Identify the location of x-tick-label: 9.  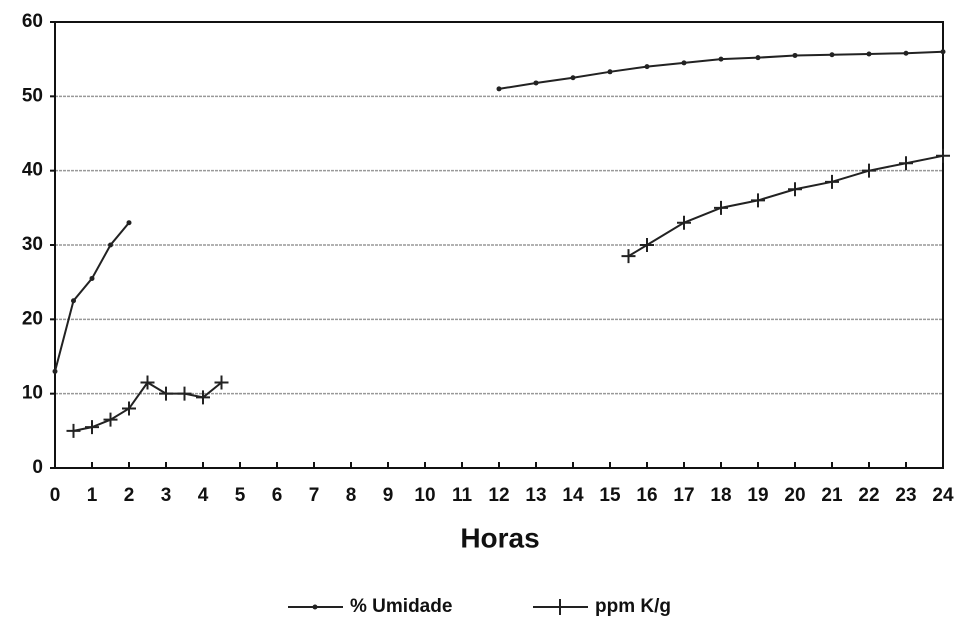
(388, 495).